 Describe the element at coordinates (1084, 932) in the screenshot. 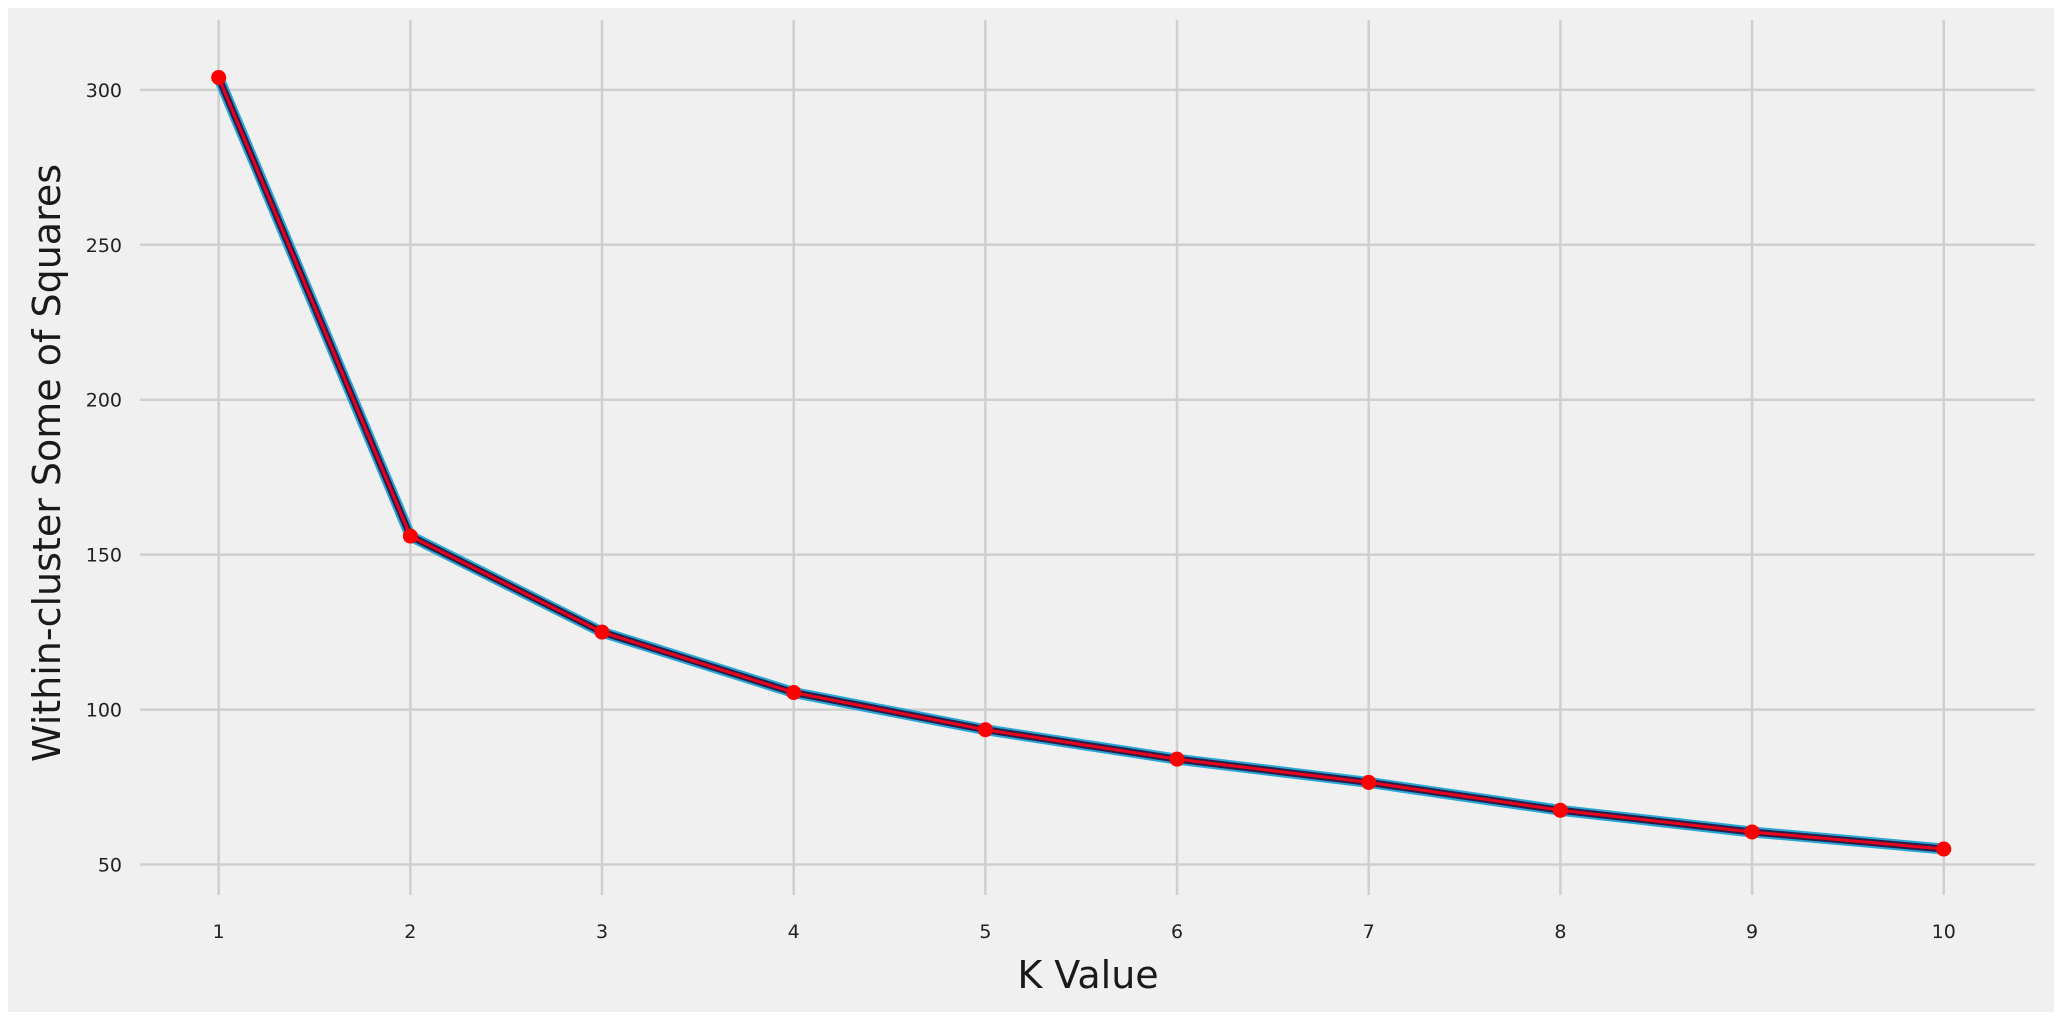

I see `x-tick-labels: 1 2 3 4 5 6 7 8 9 10` at that location.